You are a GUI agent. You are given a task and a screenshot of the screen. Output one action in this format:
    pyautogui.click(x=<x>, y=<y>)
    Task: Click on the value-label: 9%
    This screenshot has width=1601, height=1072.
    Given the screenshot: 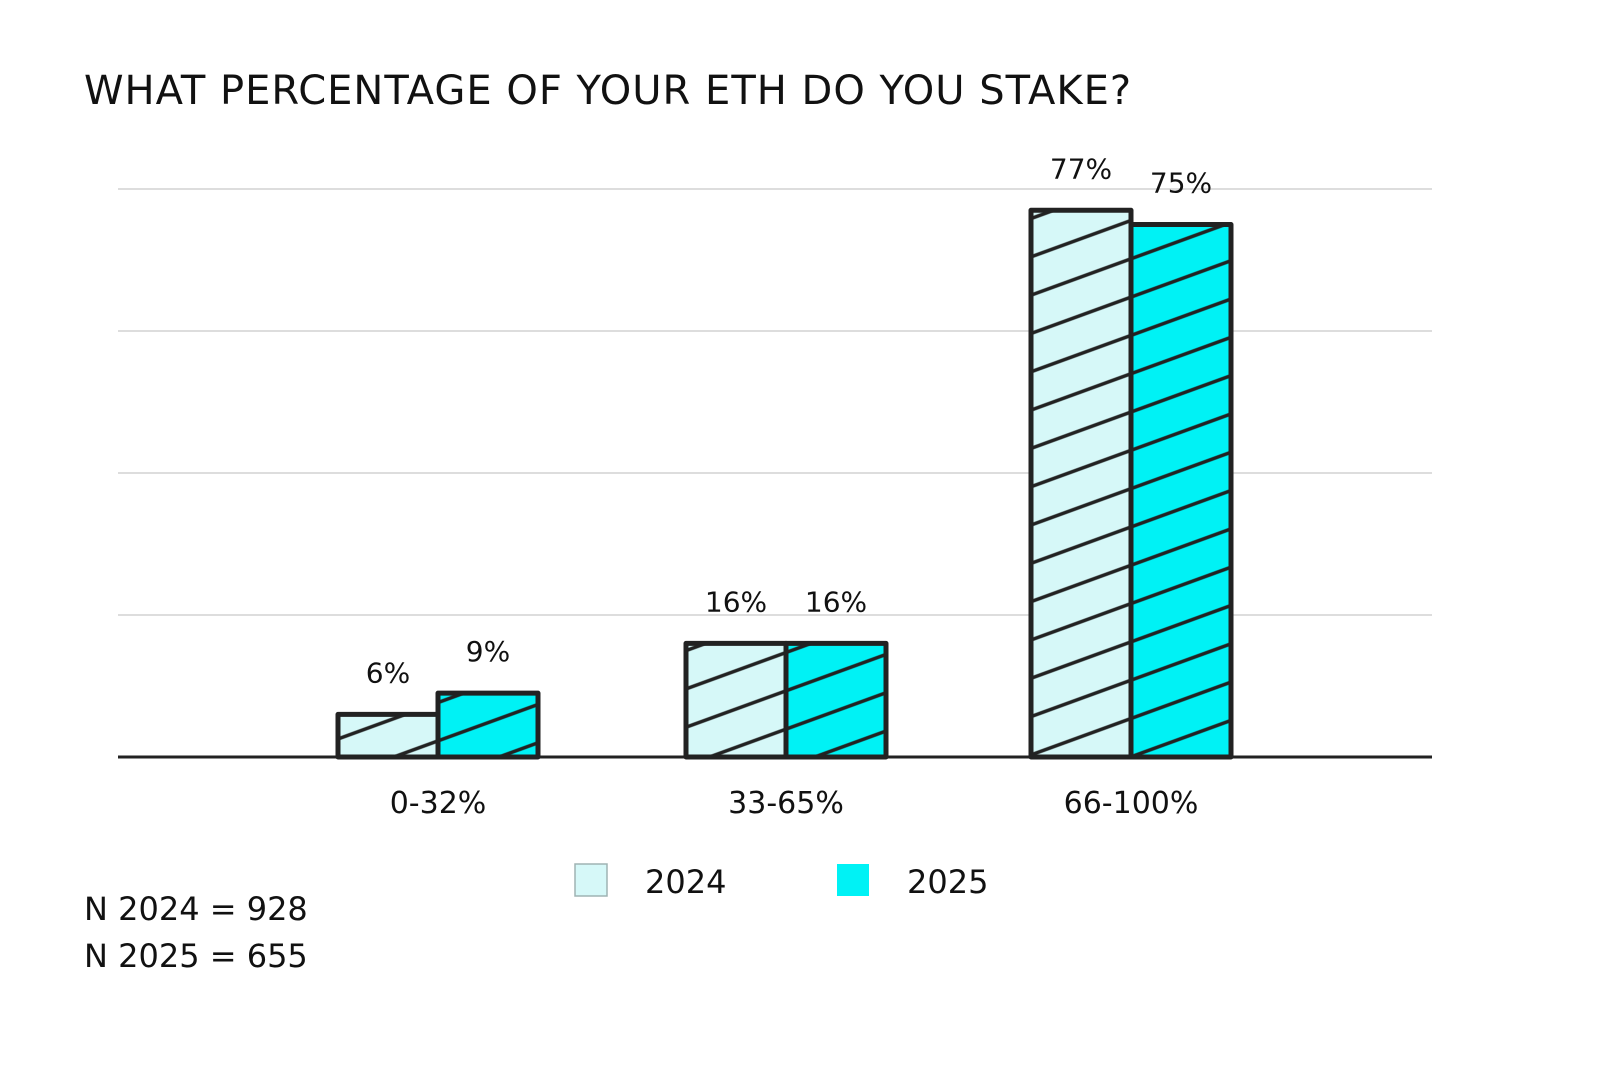 What is the action you would take?
    pyautogui.click(x=488, y=651)
    